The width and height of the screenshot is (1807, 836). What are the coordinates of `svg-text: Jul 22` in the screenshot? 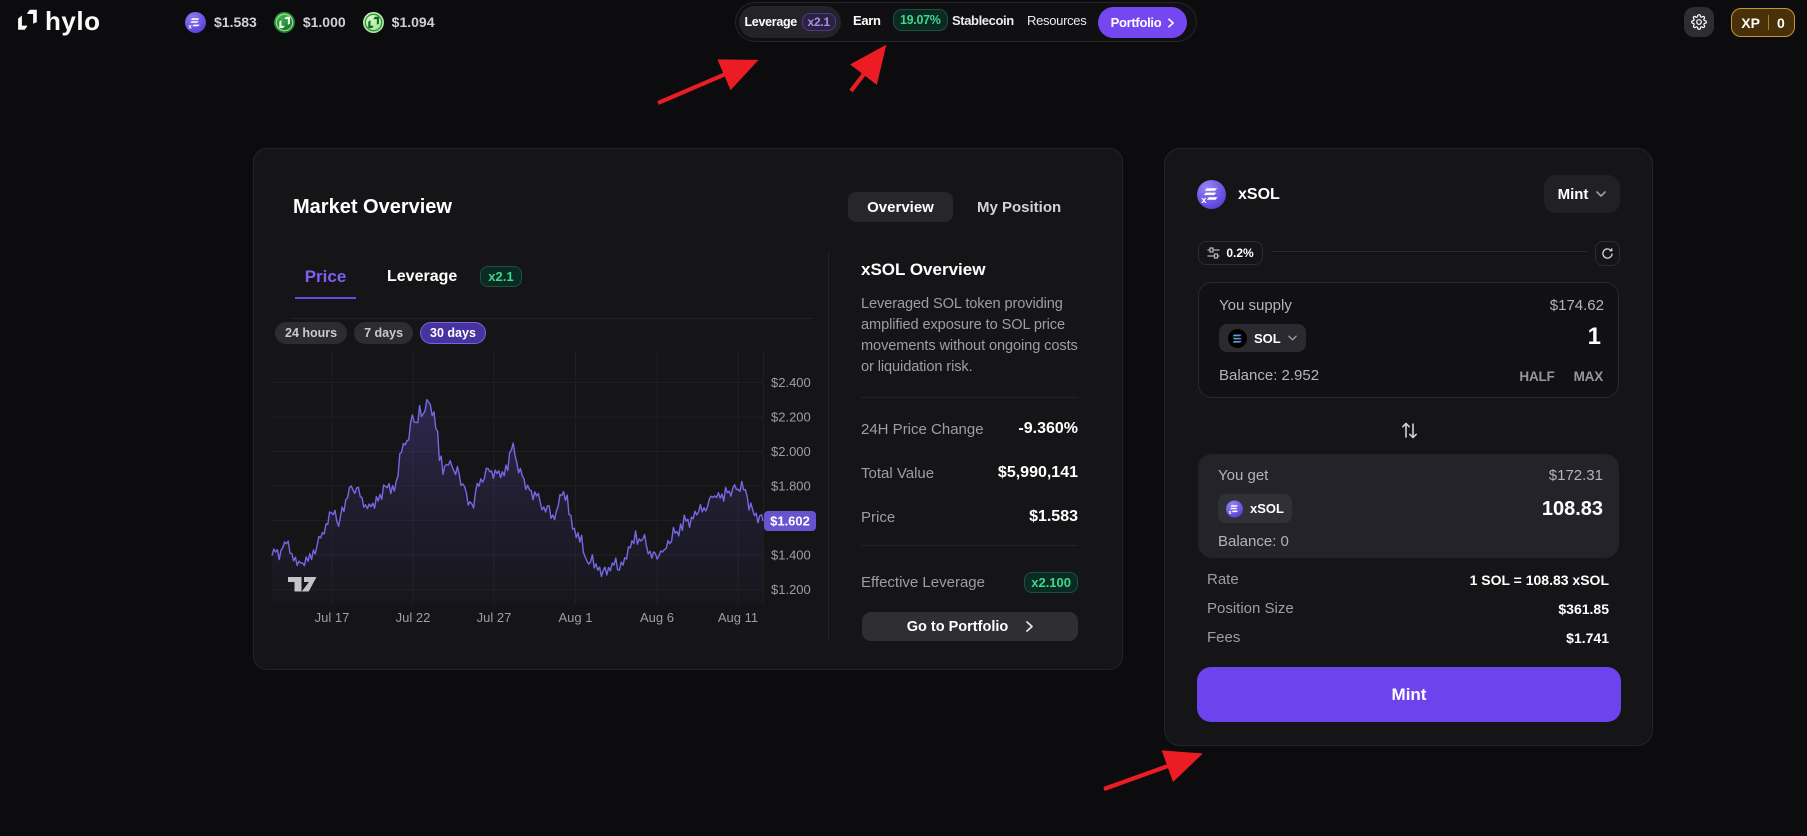 It's located at (413, 617).